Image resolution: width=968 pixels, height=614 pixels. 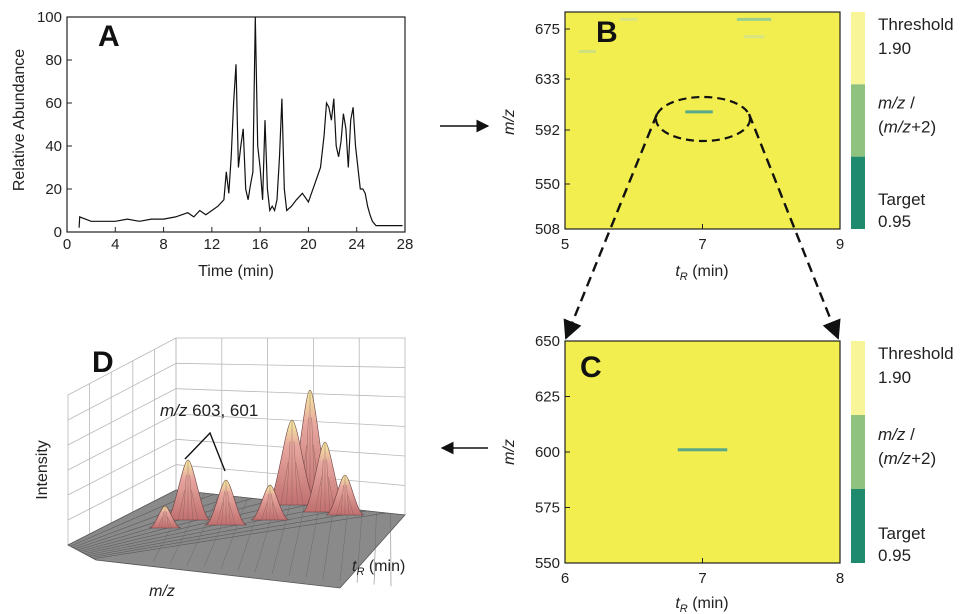 I want to click on panel-label-b: B, so click(x=607, y=32).